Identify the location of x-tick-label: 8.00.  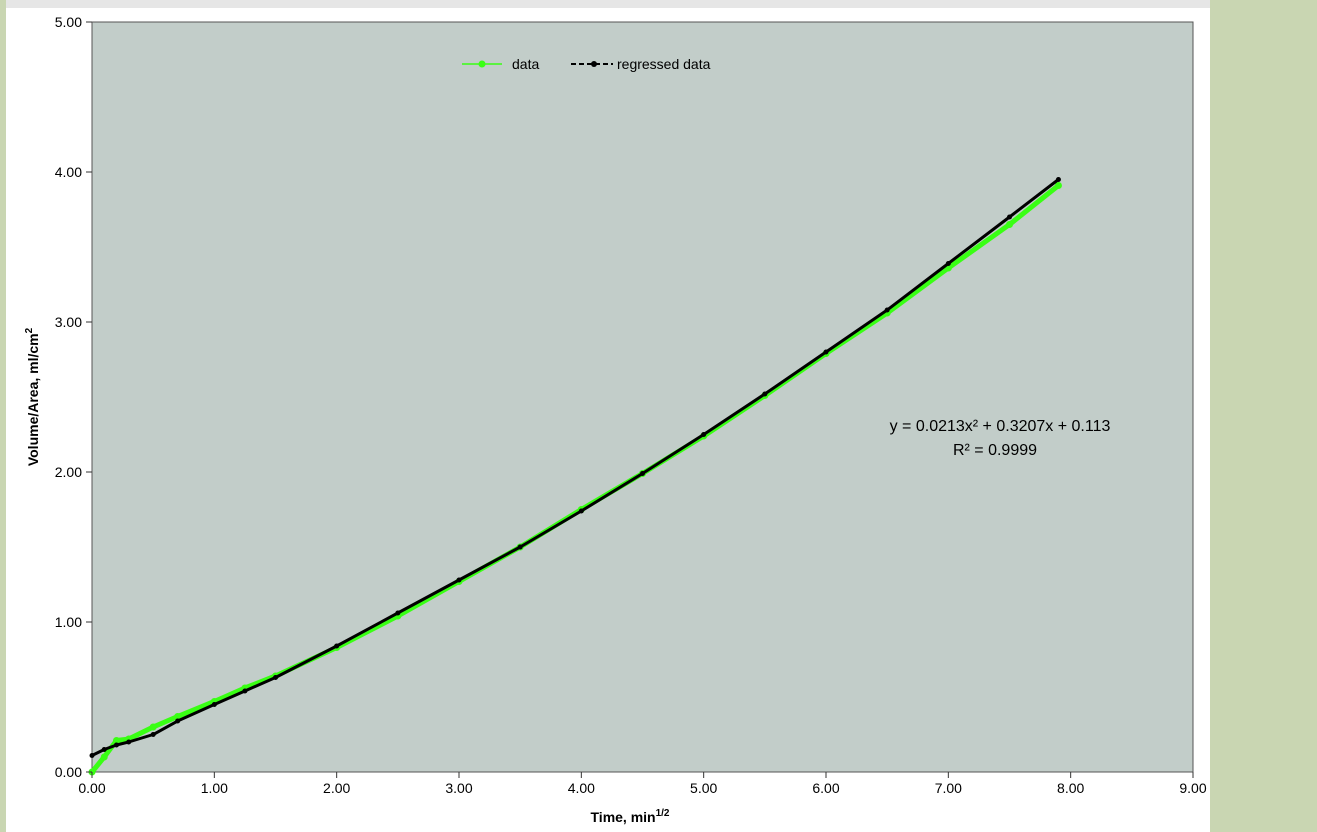
(1070, 788).